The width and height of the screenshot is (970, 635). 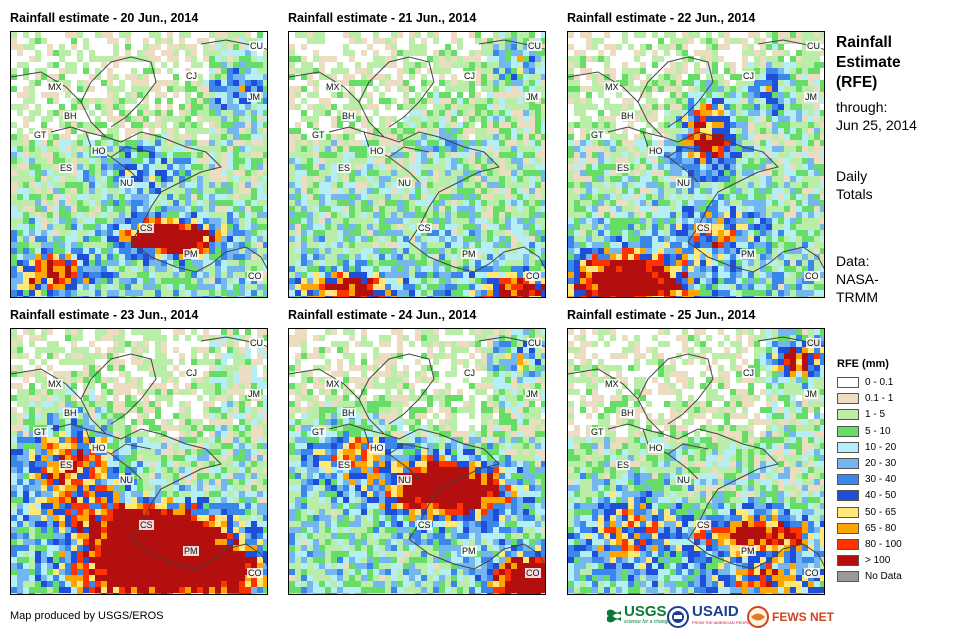 What do you see at coordinates (865, 398) in the screenshot?
I see `legend-item: 0.1 - 1` at bounding box center [865, 398].